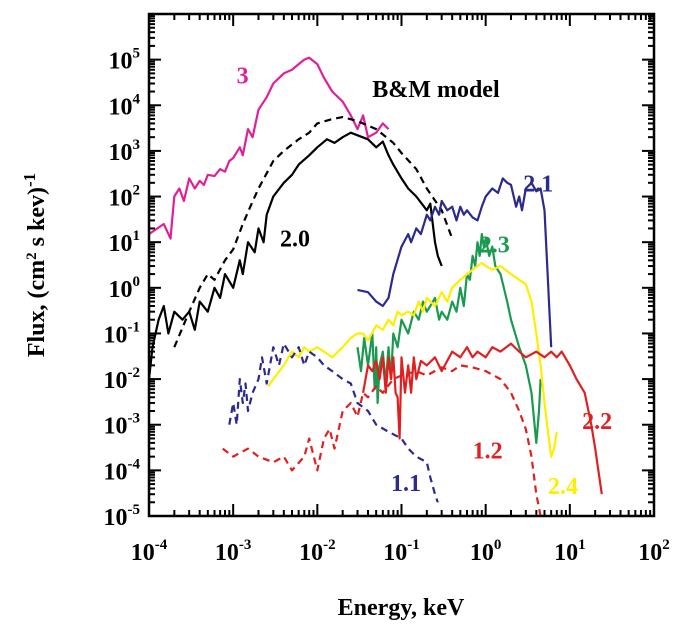 This screenshot has height=627, width=675. I want to click on x-tick-label: 10⁰, so click(486, 551).